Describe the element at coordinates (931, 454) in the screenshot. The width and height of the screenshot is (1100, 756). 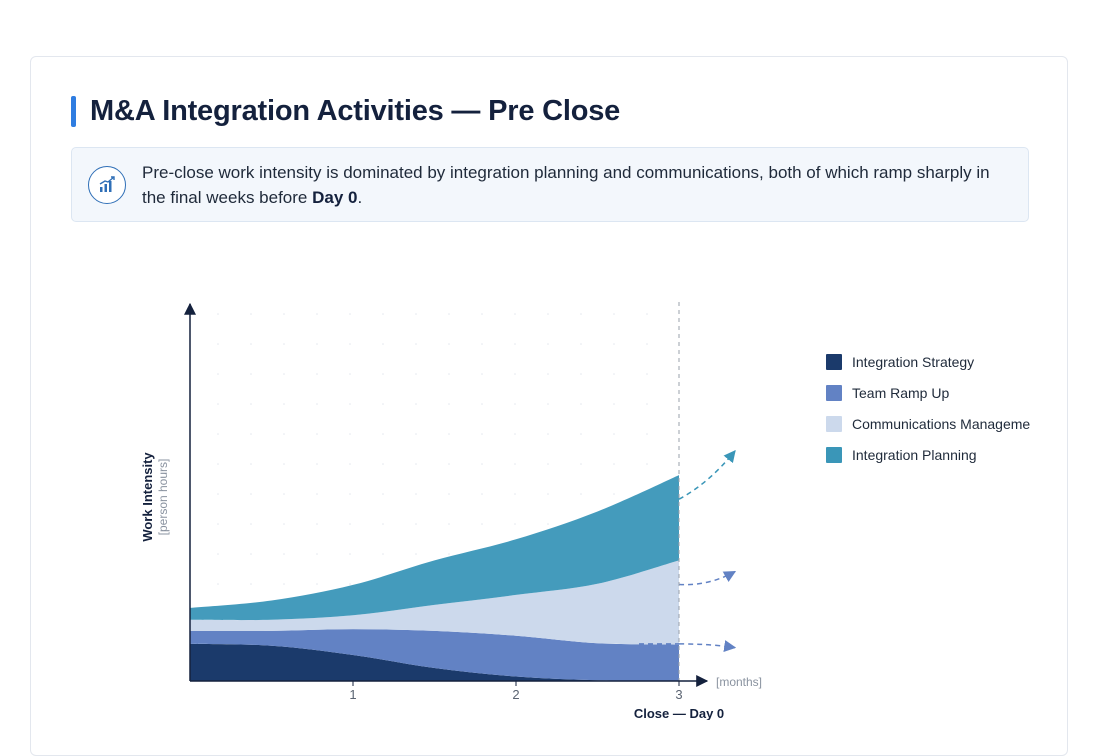
I see `legend-item: Integration Planning` at that location.